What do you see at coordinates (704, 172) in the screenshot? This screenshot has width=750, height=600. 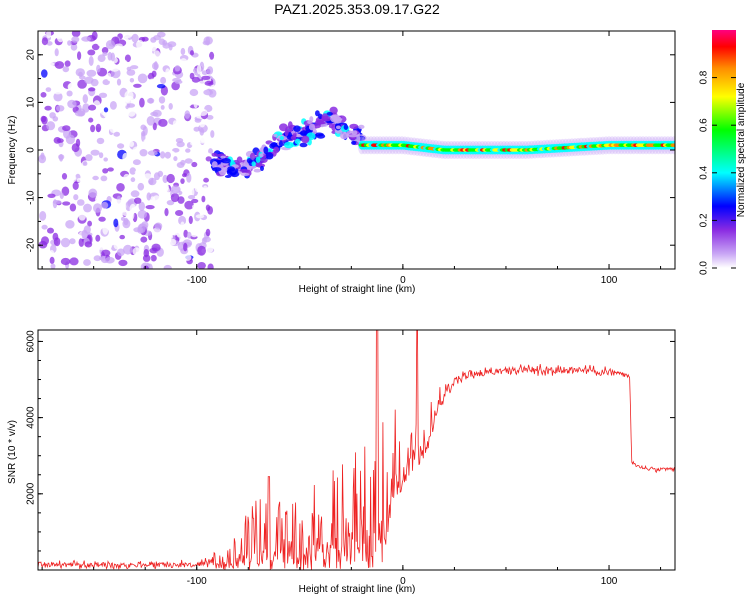 I see `colorbar-tick-label: 0.4` at bounding box center [704, 172].